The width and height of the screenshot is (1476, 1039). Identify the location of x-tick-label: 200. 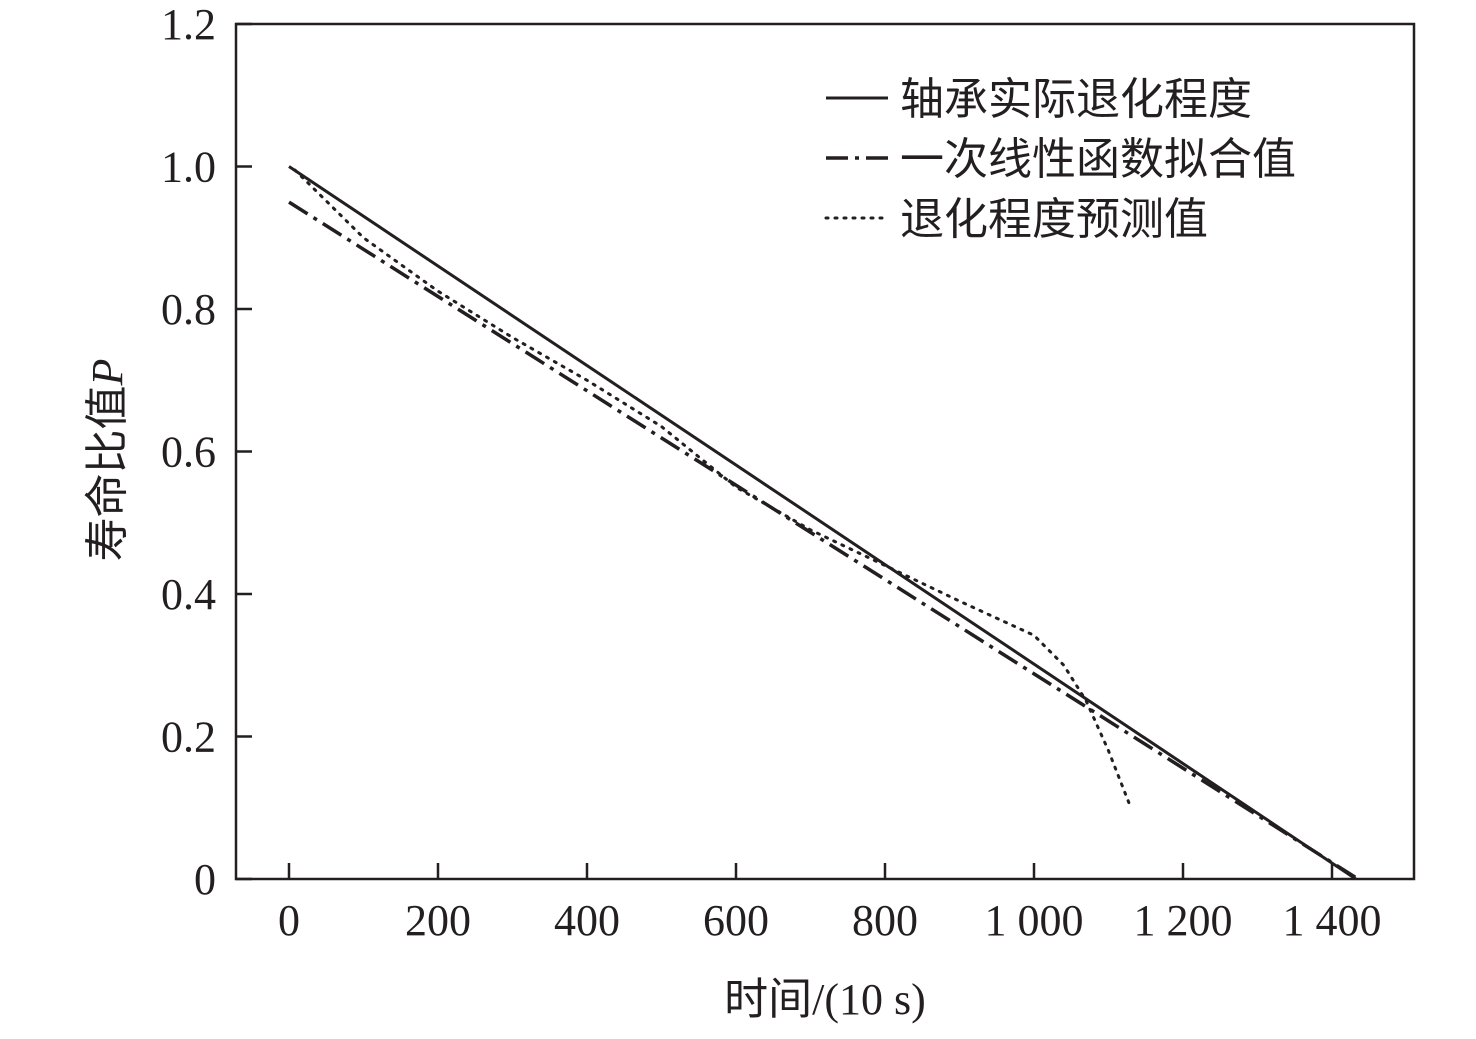
(438, 920).